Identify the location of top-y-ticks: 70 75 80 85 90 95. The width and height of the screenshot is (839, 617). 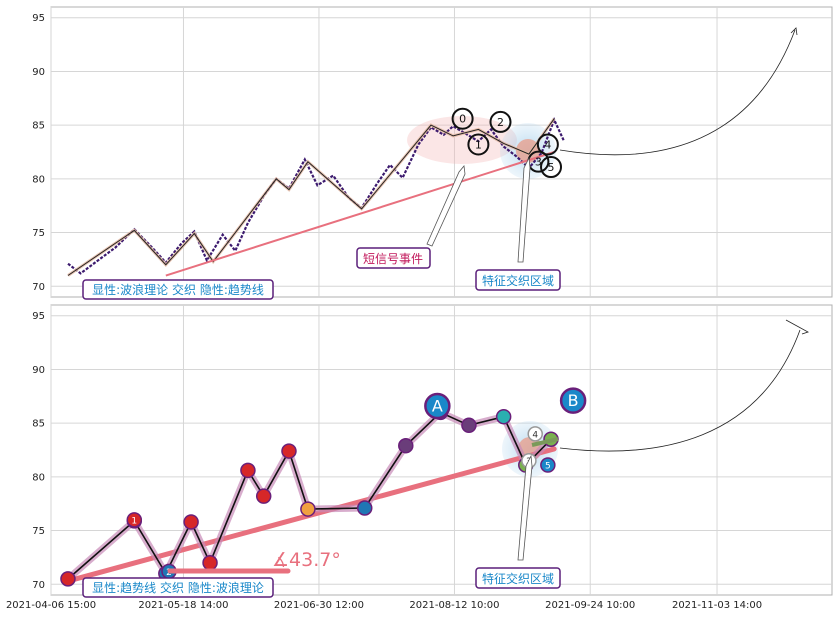
(38, 153).